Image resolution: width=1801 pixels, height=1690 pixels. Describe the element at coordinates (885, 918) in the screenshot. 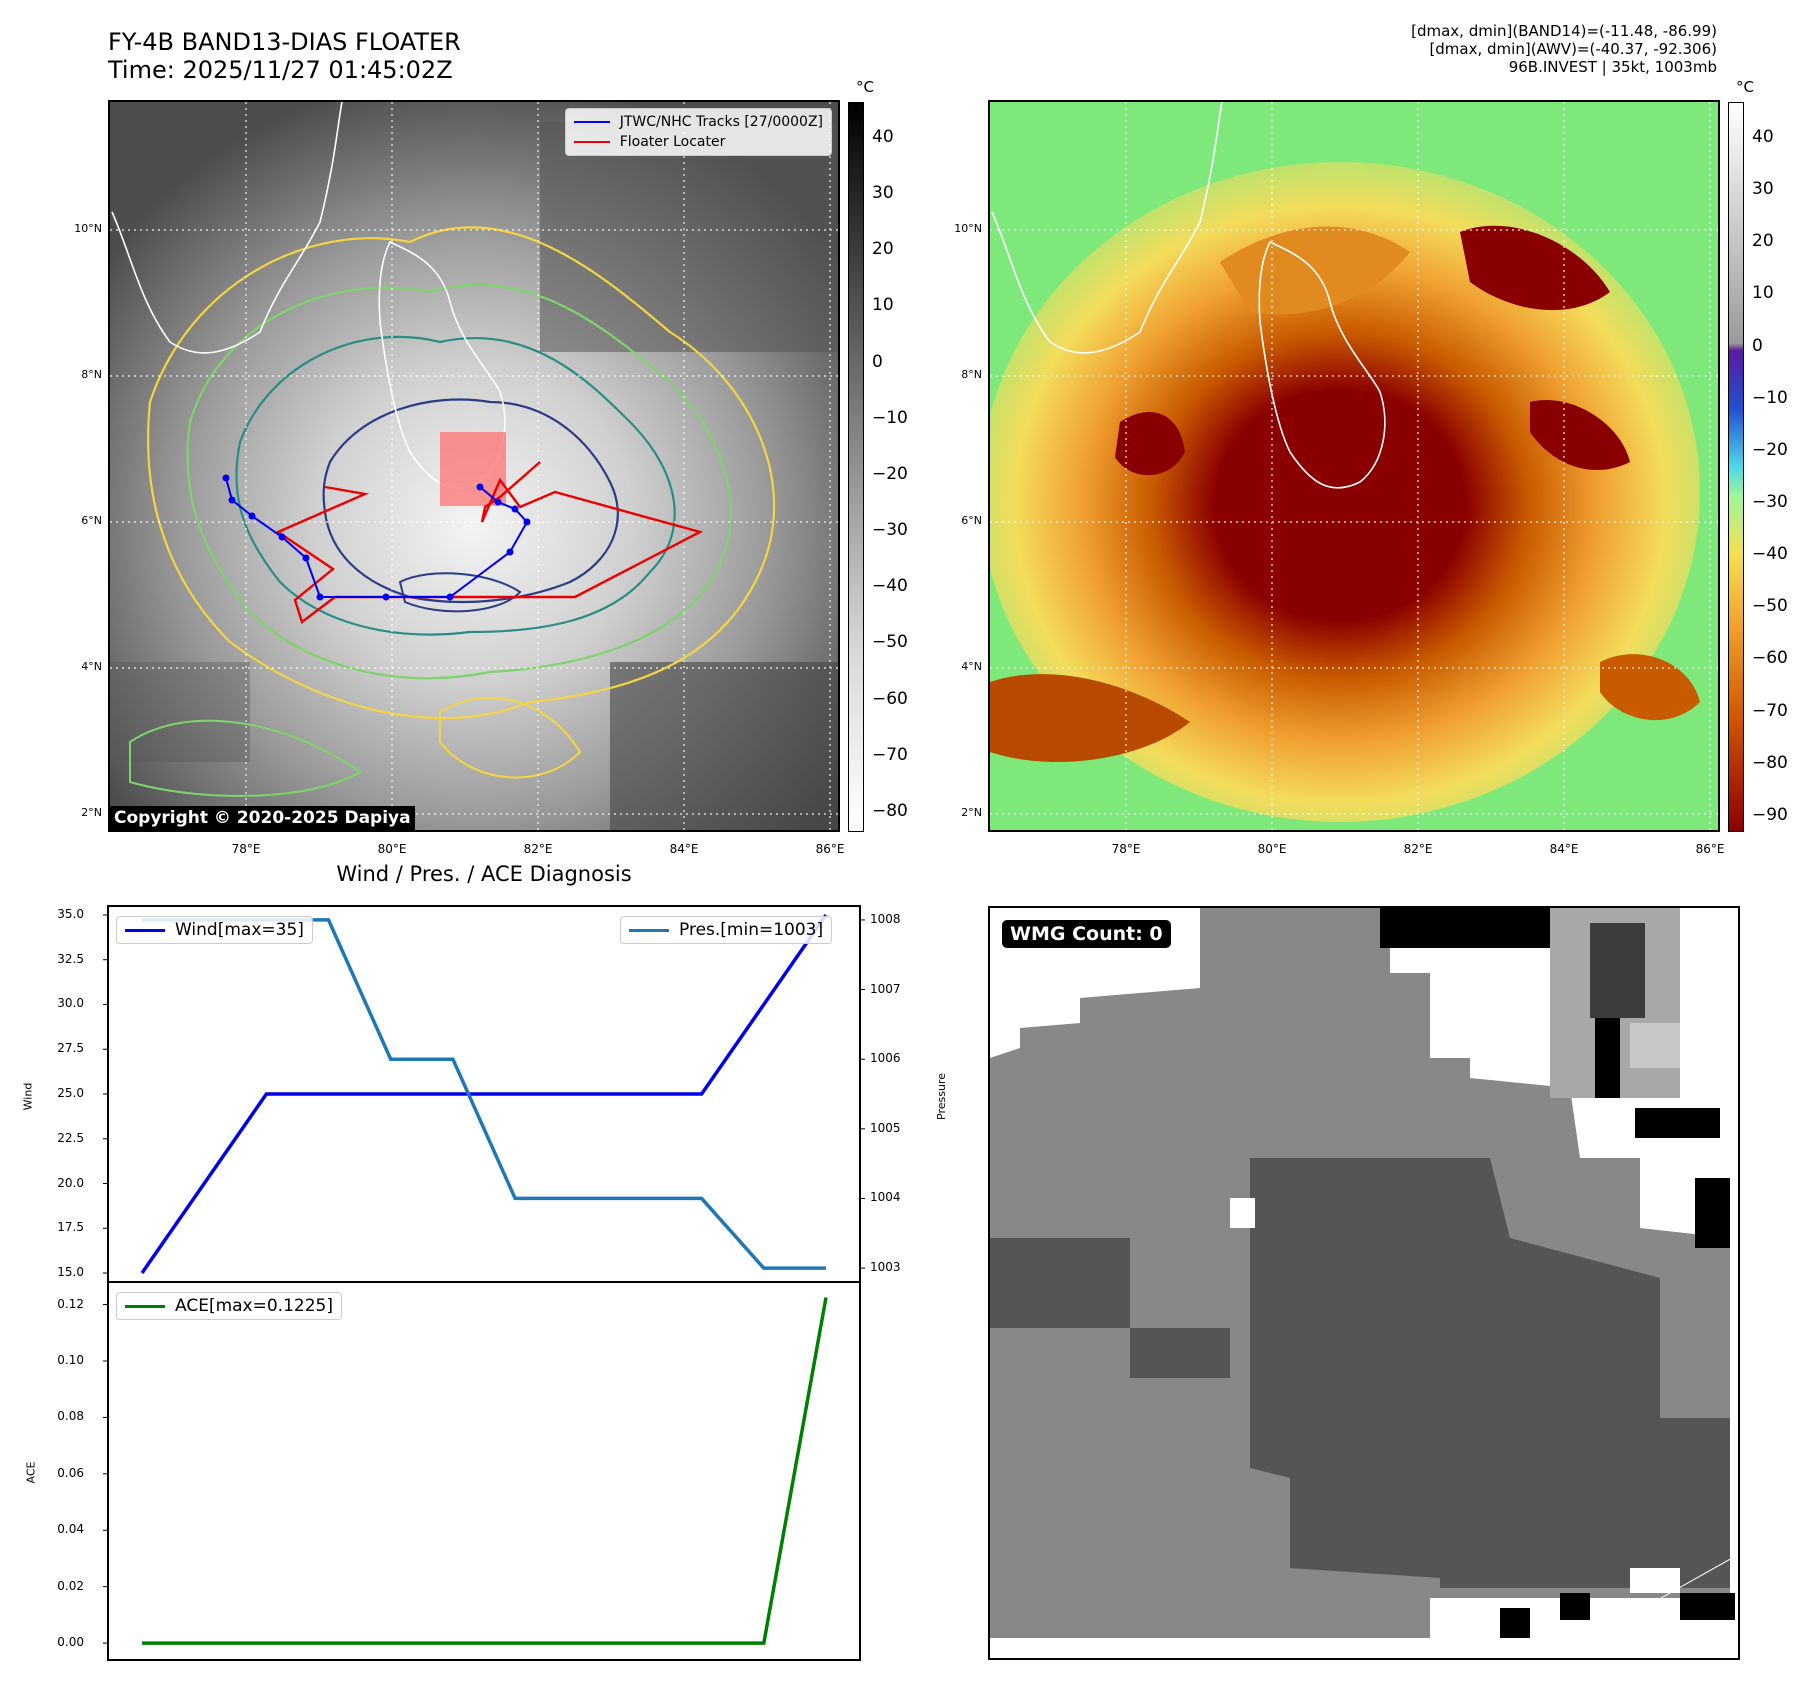

I see `y-tick-label: 1008` at that location.